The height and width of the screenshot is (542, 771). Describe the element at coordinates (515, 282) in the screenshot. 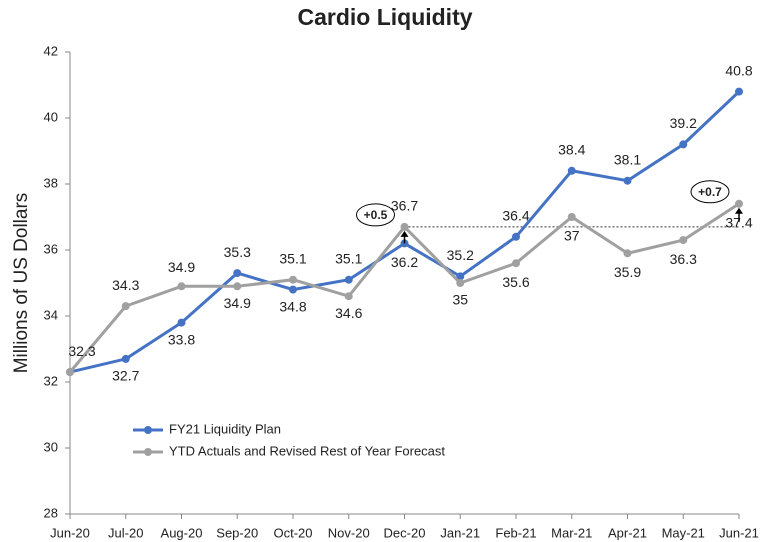

I see `value-label: 35.6` at that location.